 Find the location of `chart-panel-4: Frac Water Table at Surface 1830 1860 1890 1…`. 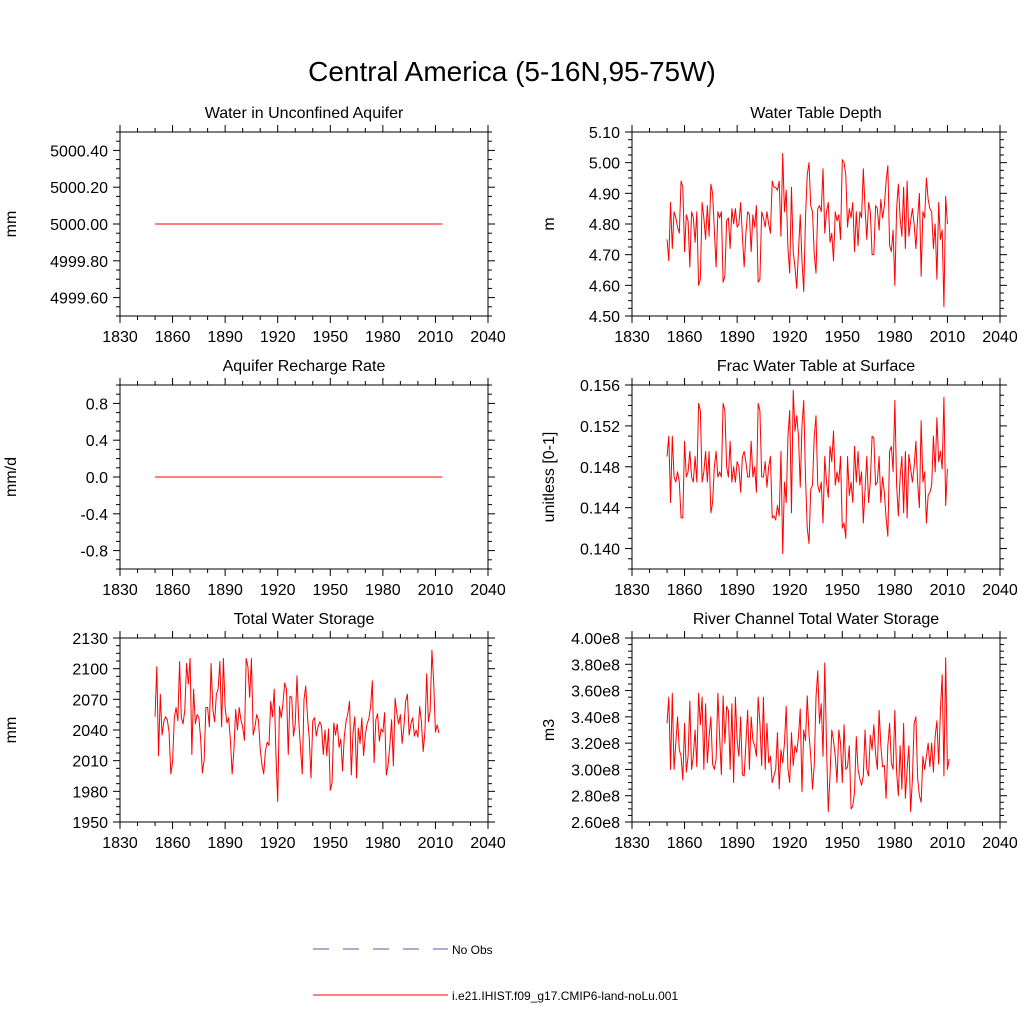

chart-panel-4: Frac Water Table at Surface 1830 1860 1890 1… is located at coordinates (779, 478).